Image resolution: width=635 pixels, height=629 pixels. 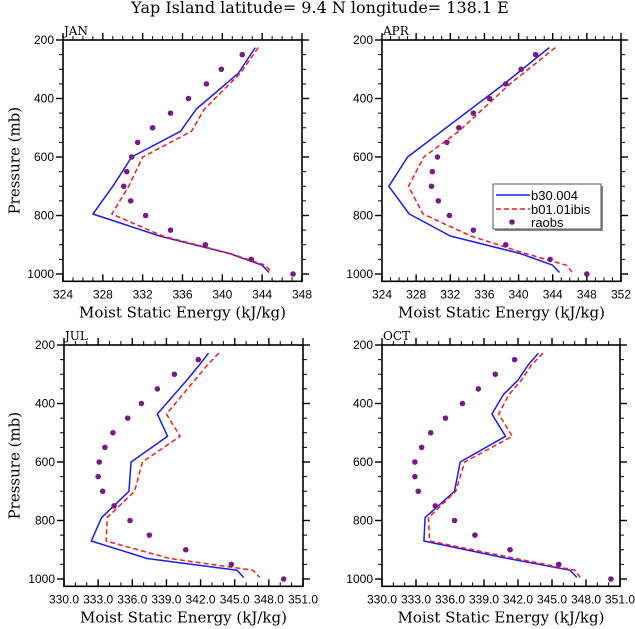 I want to click on y-axis-label: Pressure (mb), so click(x=14, y=466).